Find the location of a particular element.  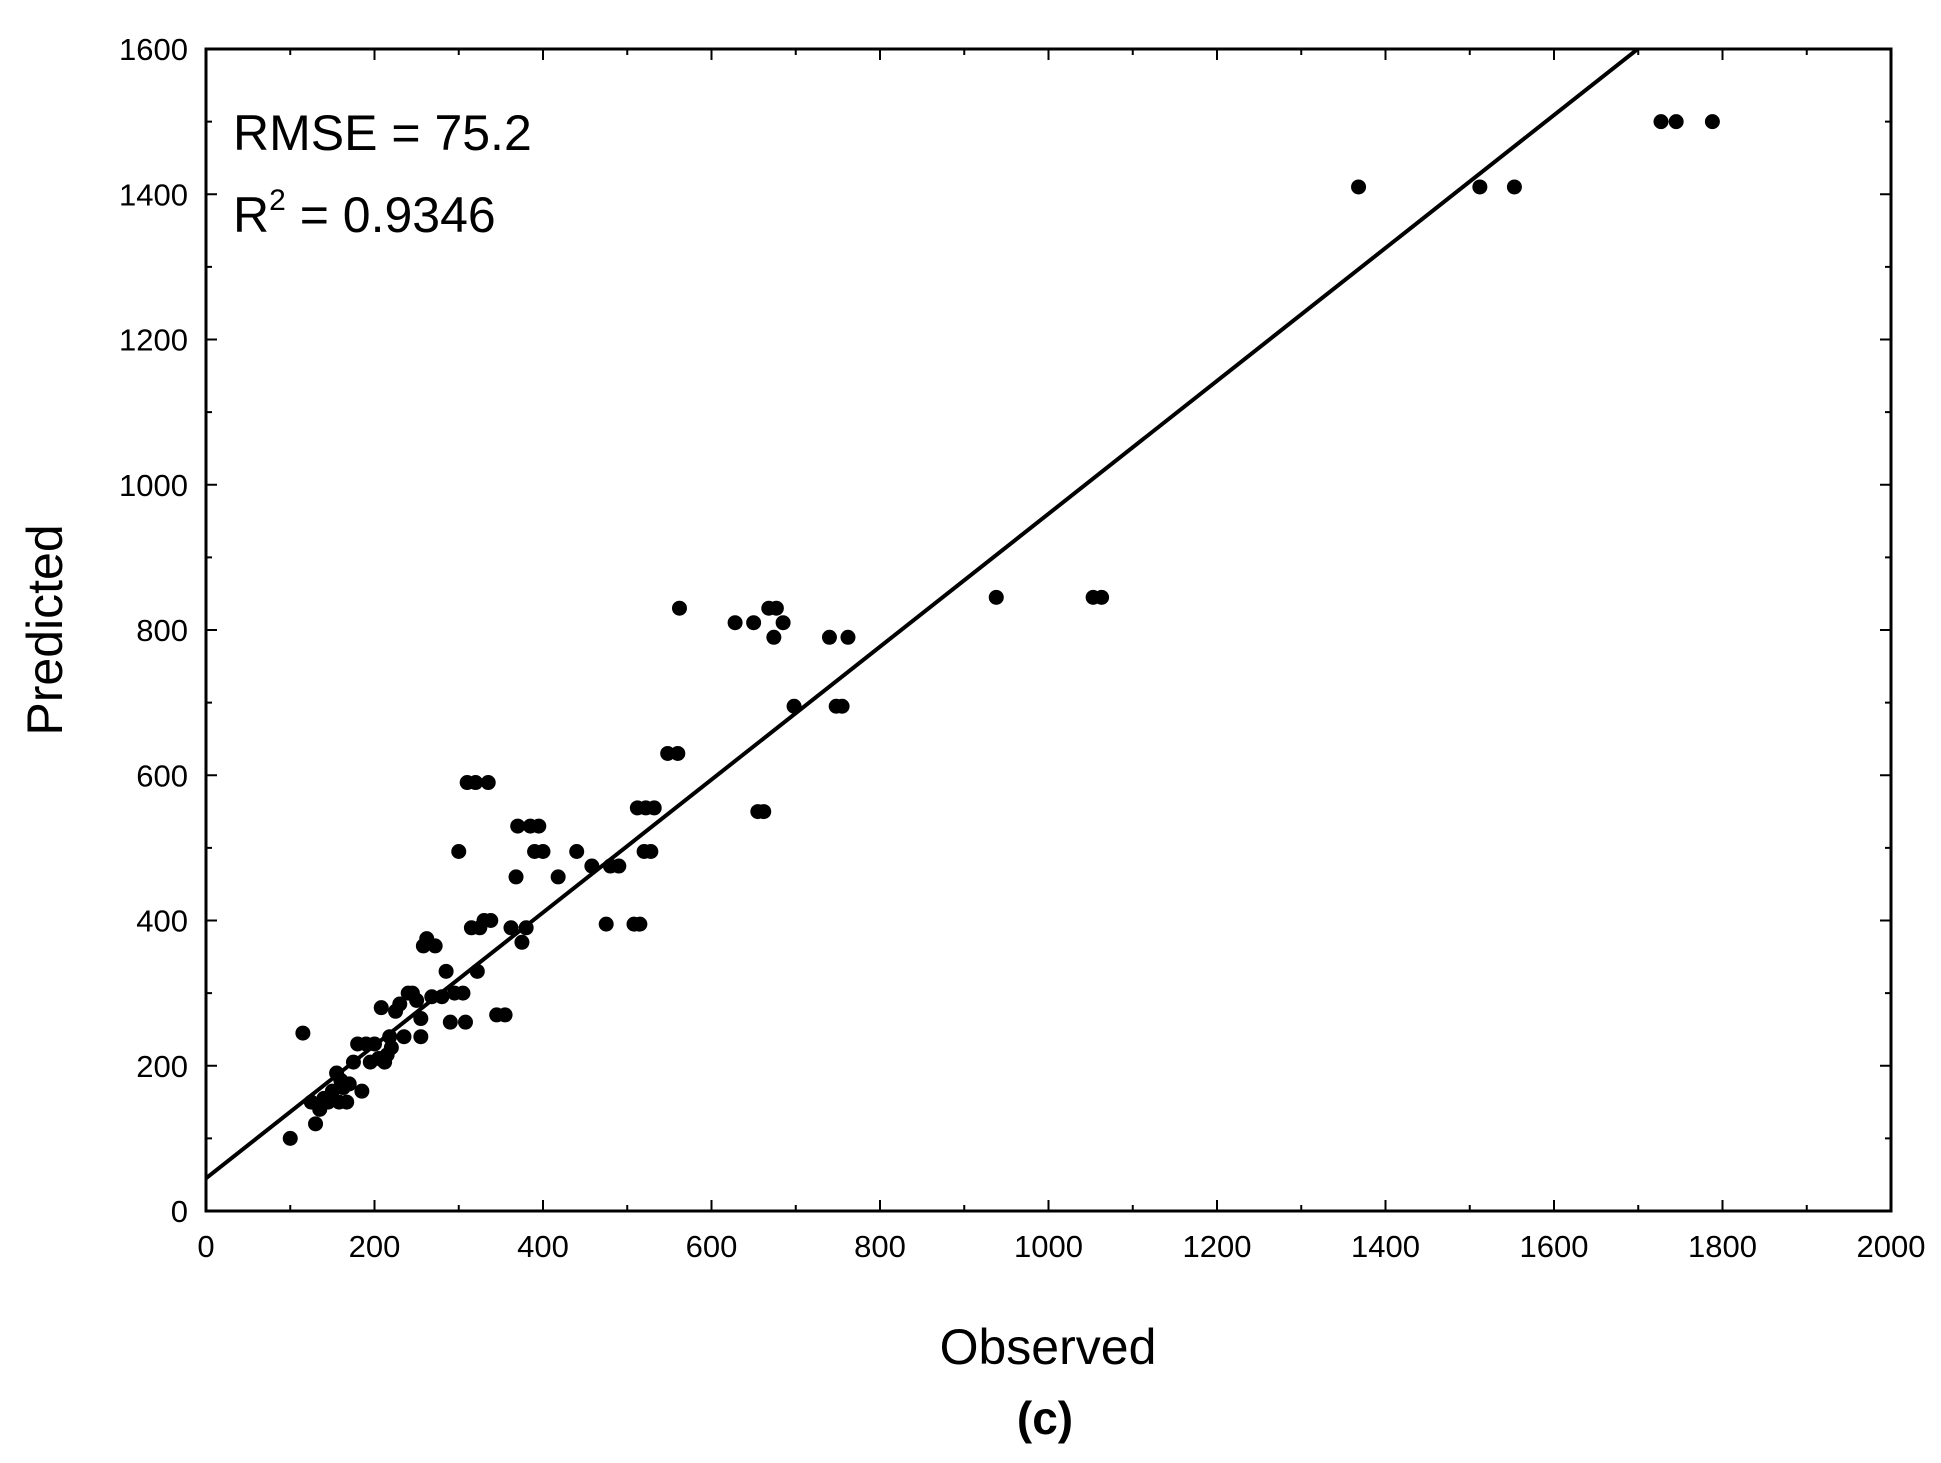

y-tick-label: 0 is located at coordinates (179, 1211).